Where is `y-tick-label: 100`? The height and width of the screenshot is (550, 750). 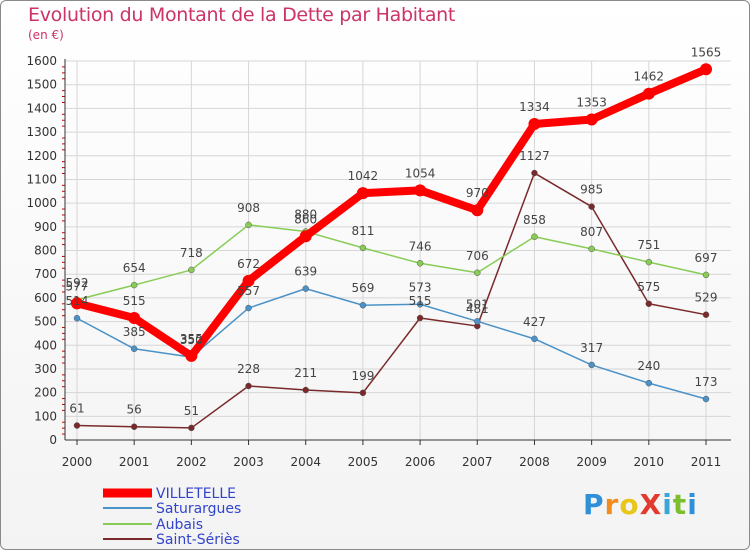
y-tick-label: 100 is located at coordinates (45, 416).